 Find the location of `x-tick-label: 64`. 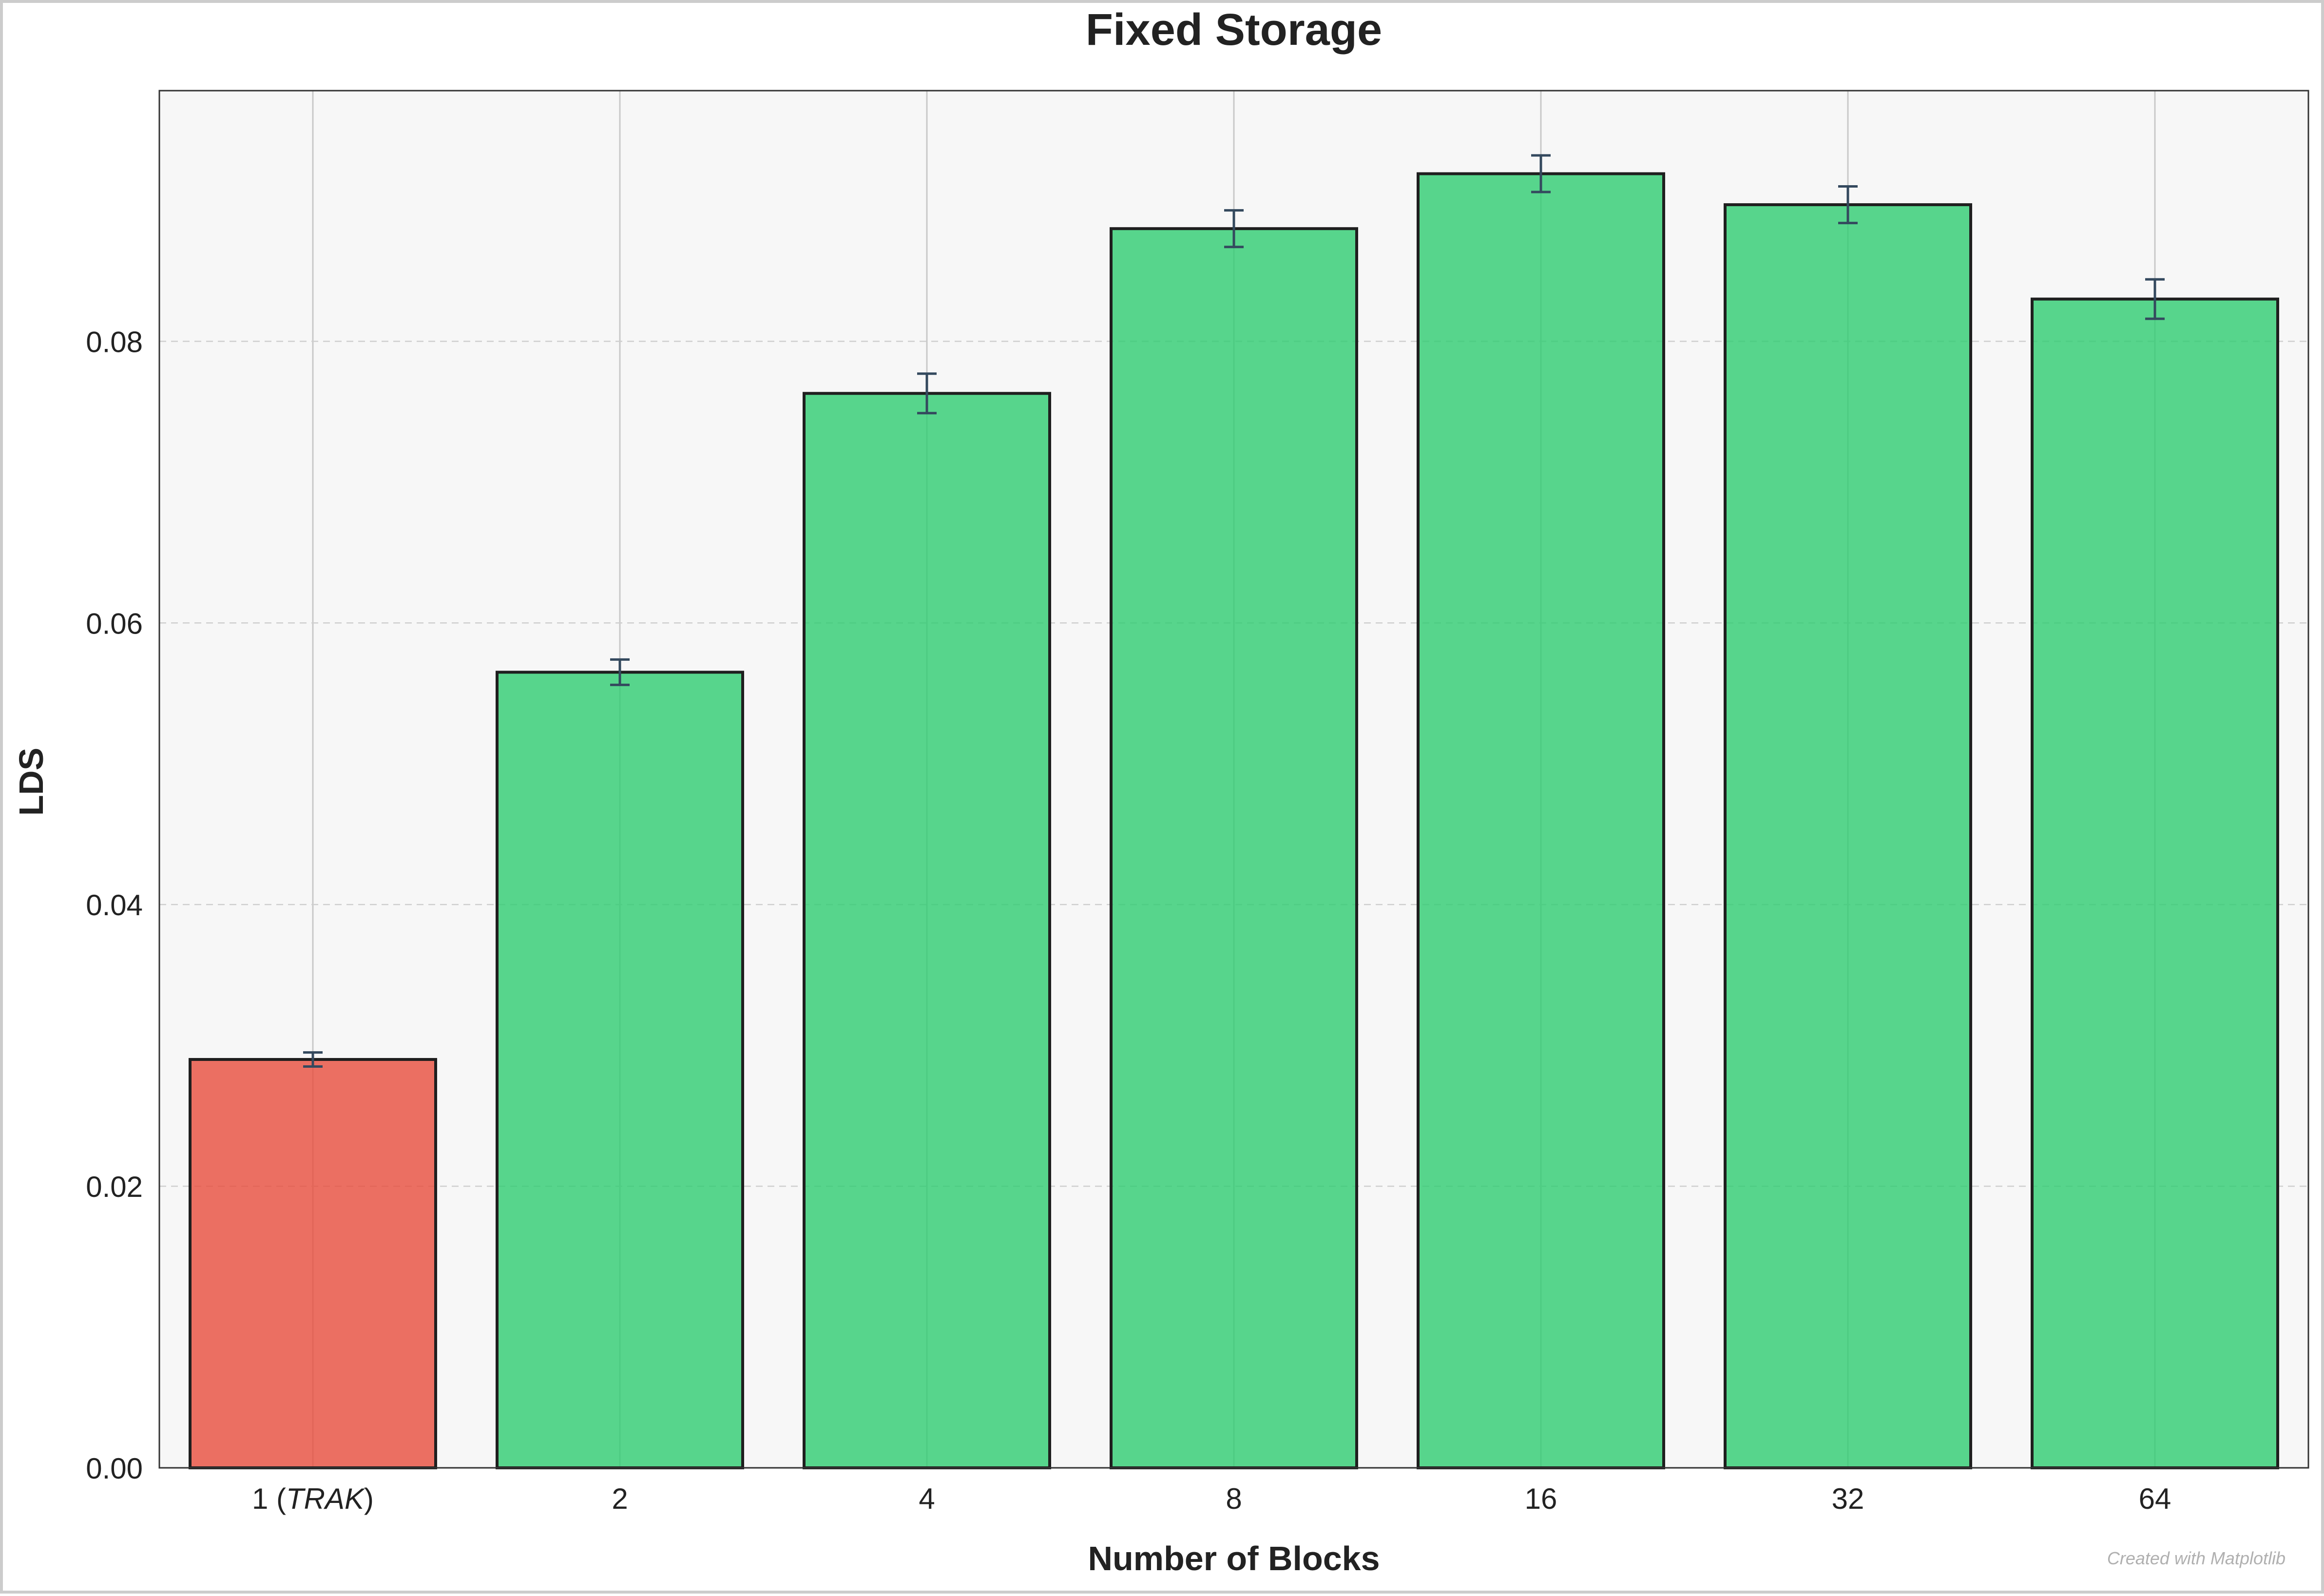

x-tick-label: 64 is located at coordinates (2155, 1498).